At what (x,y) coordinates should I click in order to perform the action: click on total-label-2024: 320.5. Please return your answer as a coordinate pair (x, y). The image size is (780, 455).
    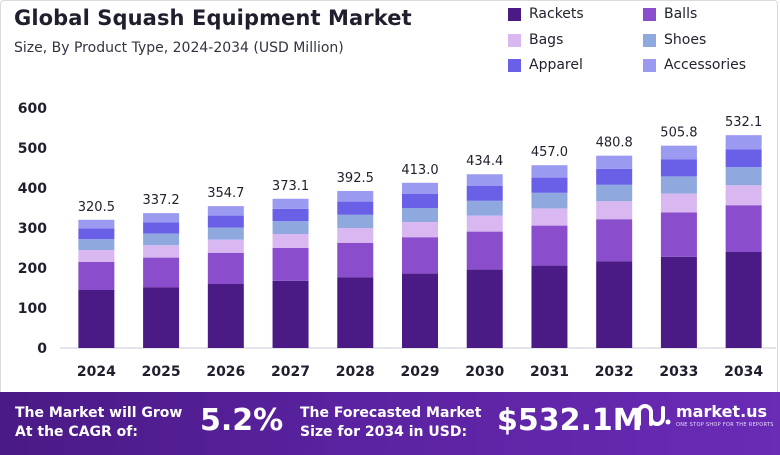
    Looking at the image, I should click on (96, 207).